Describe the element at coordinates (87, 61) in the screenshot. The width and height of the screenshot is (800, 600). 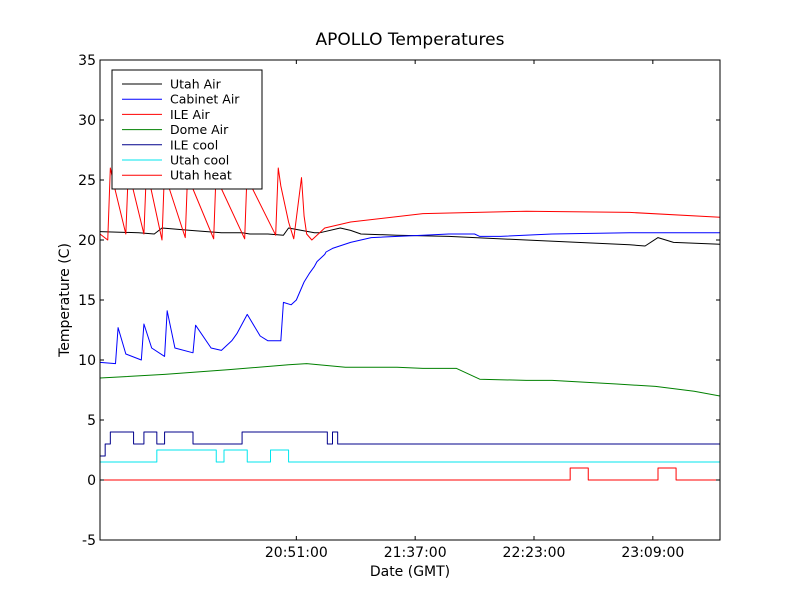
I see `y-tick-label: 35` at that location.